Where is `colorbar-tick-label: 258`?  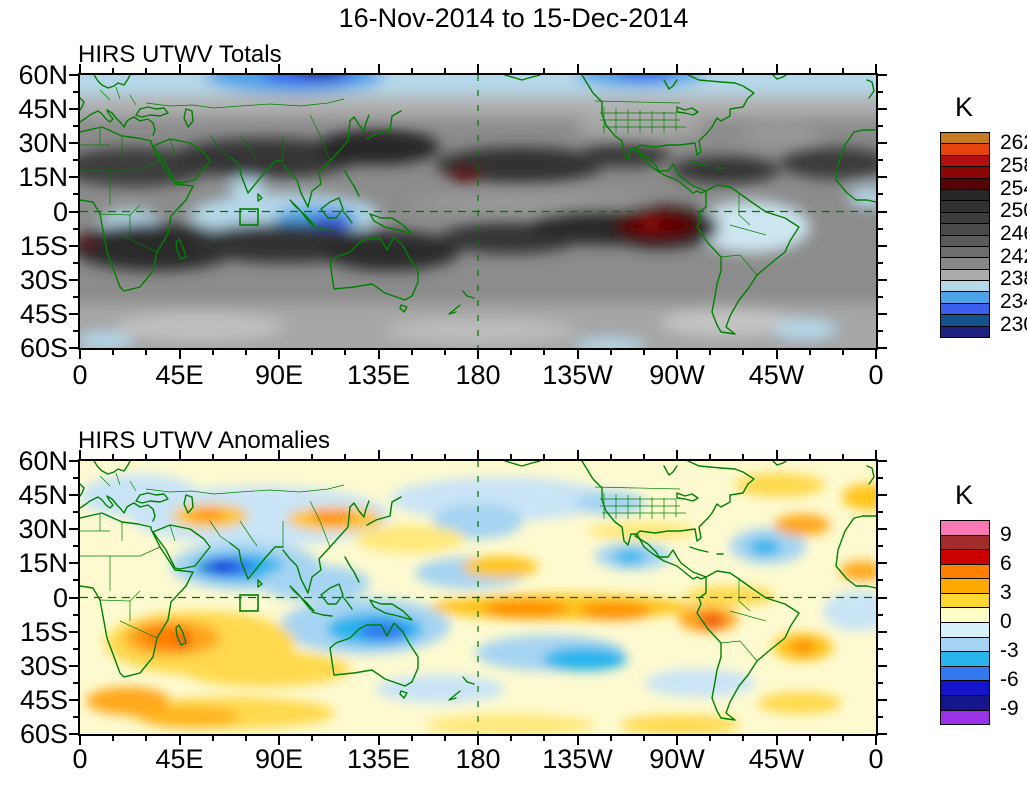
colorbar-tick-label: 258 is located at coordinates (1013, 165).